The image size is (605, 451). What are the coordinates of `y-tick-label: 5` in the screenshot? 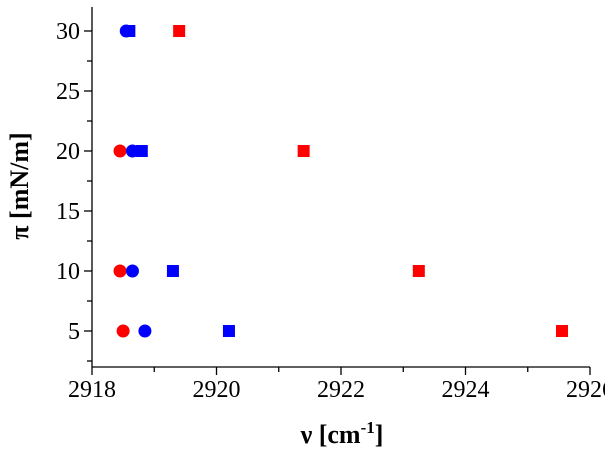 It's located at (74, 332).